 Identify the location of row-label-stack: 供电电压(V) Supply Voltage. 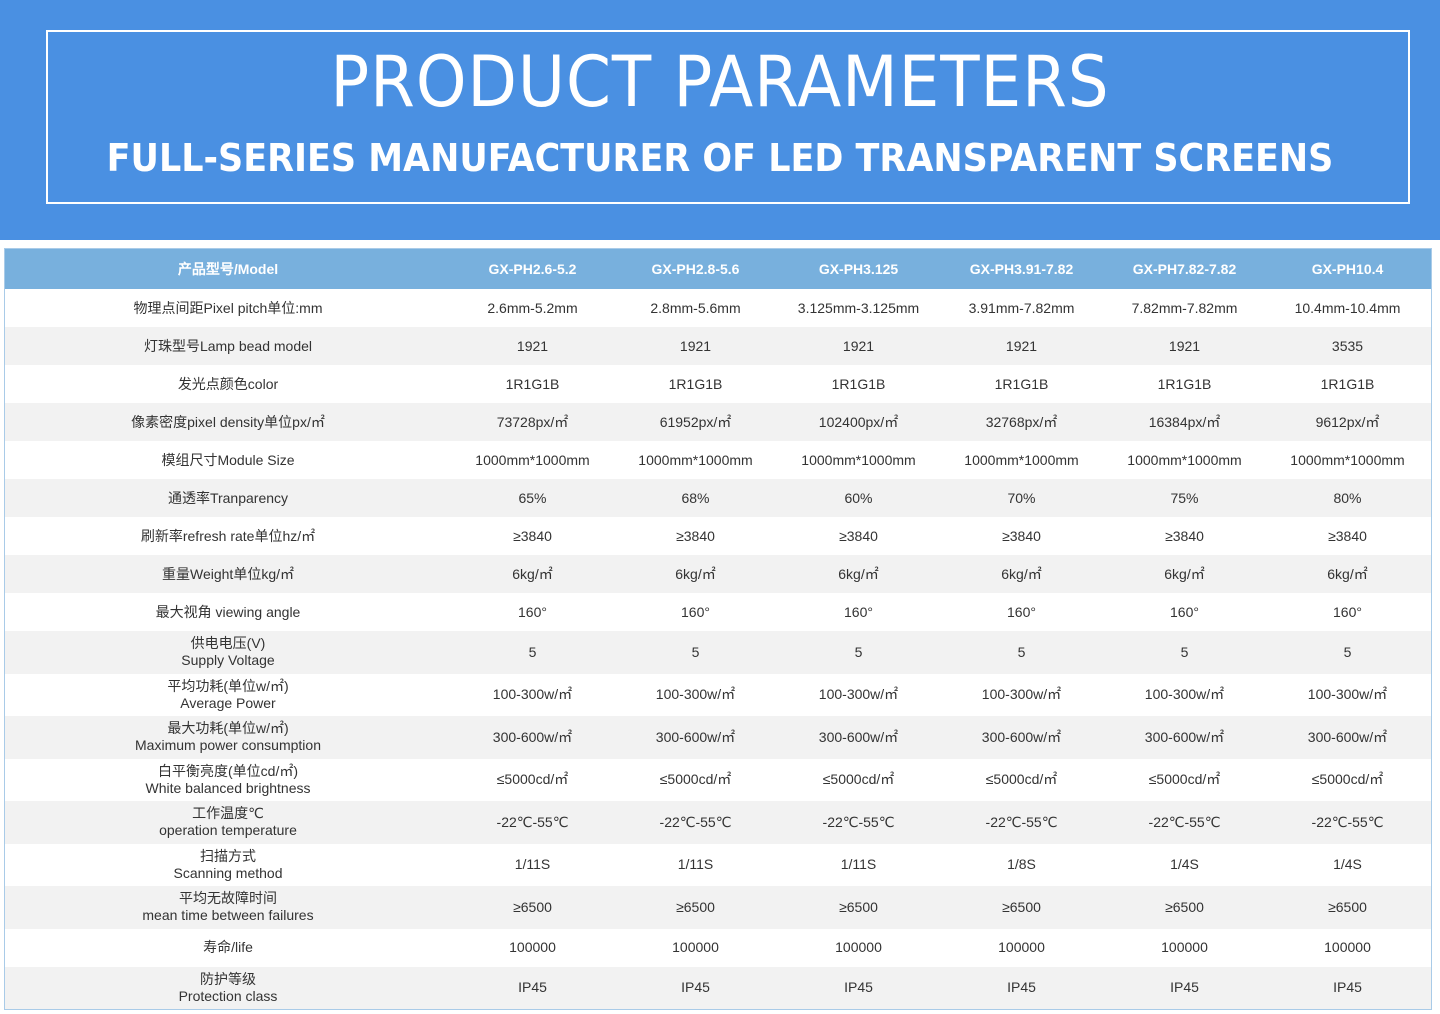
(227, 652).